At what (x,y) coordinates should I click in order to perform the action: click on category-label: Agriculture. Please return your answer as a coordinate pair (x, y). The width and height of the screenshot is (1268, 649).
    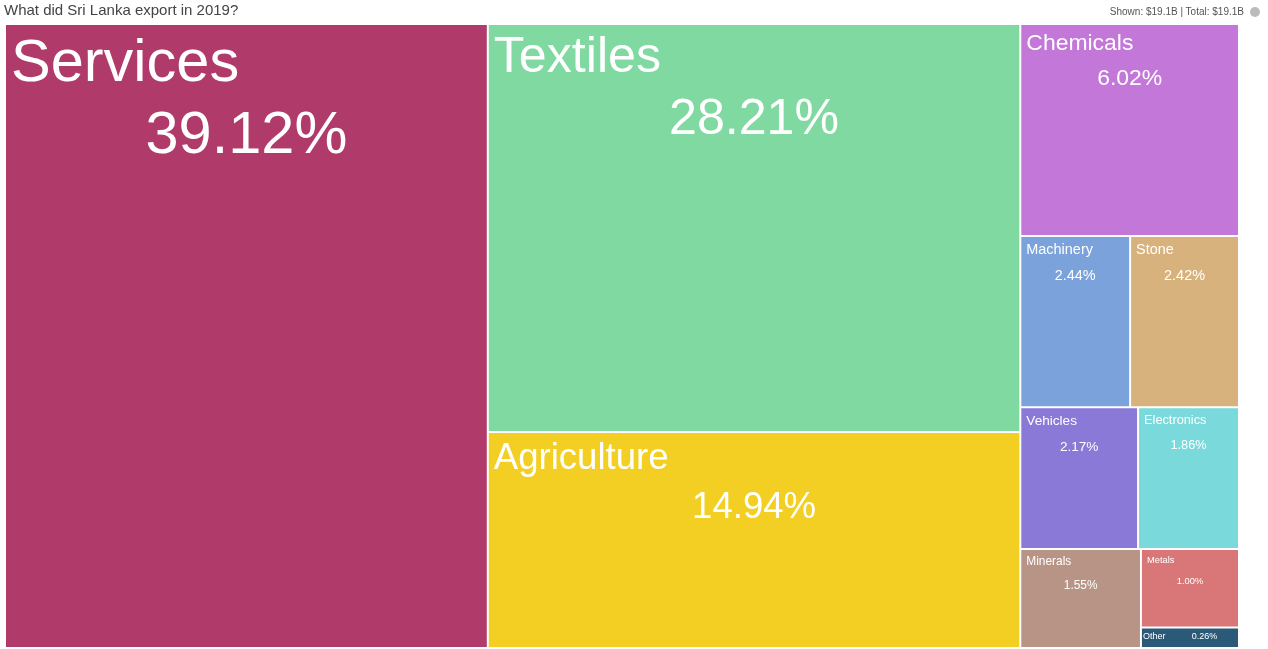
    Looking at the image, I should click on (581, 456).